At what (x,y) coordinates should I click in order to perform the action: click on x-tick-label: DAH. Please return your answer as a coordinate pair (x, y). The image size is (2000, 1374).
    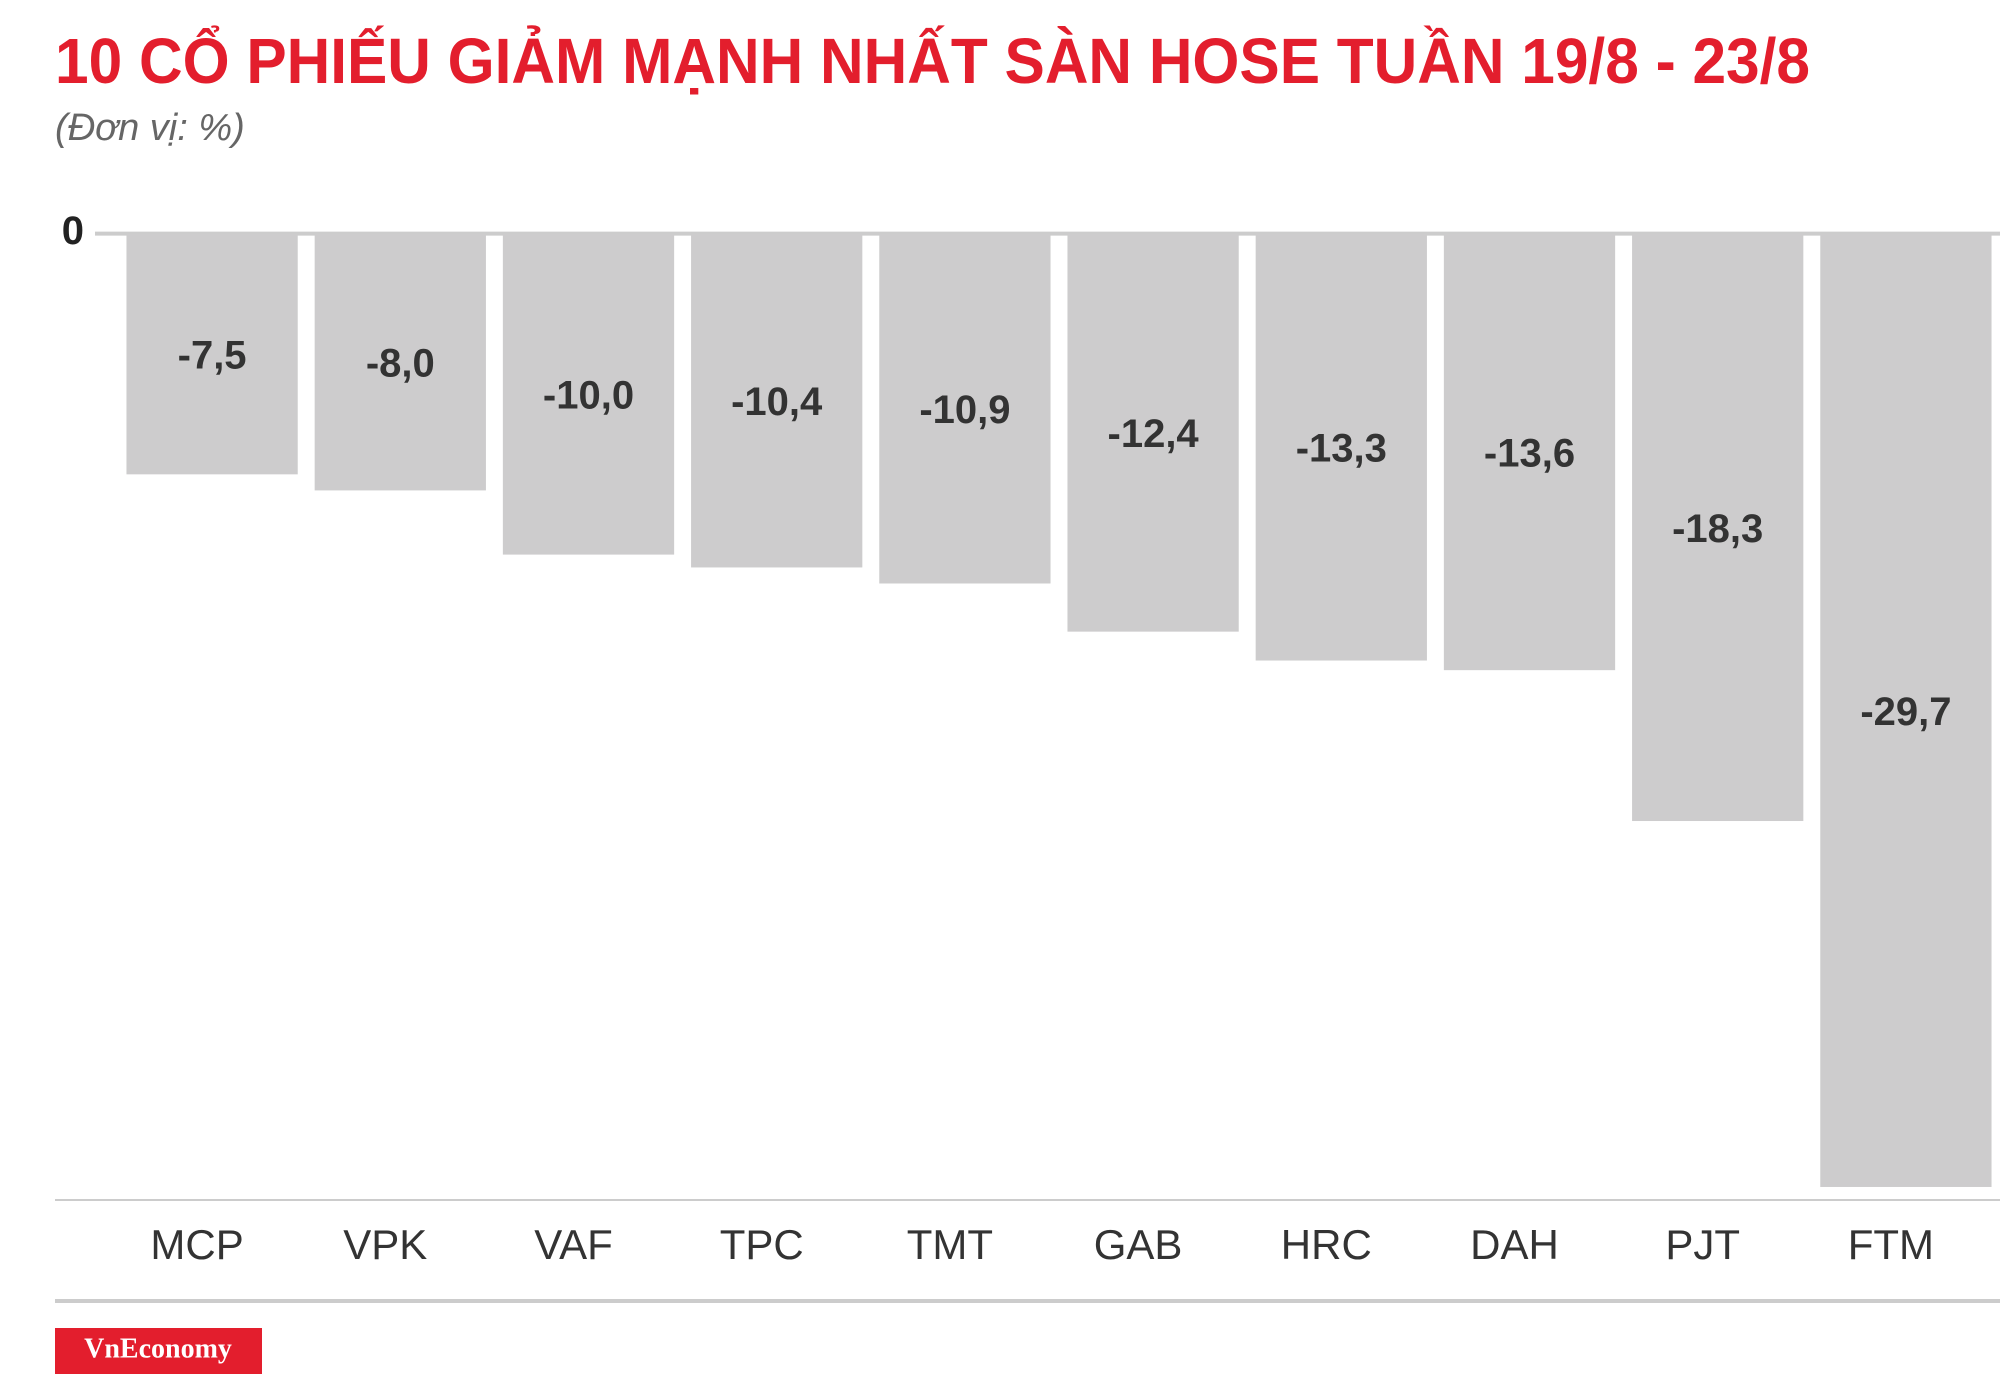
    Looking at the image, I should click on (1514, 1244).